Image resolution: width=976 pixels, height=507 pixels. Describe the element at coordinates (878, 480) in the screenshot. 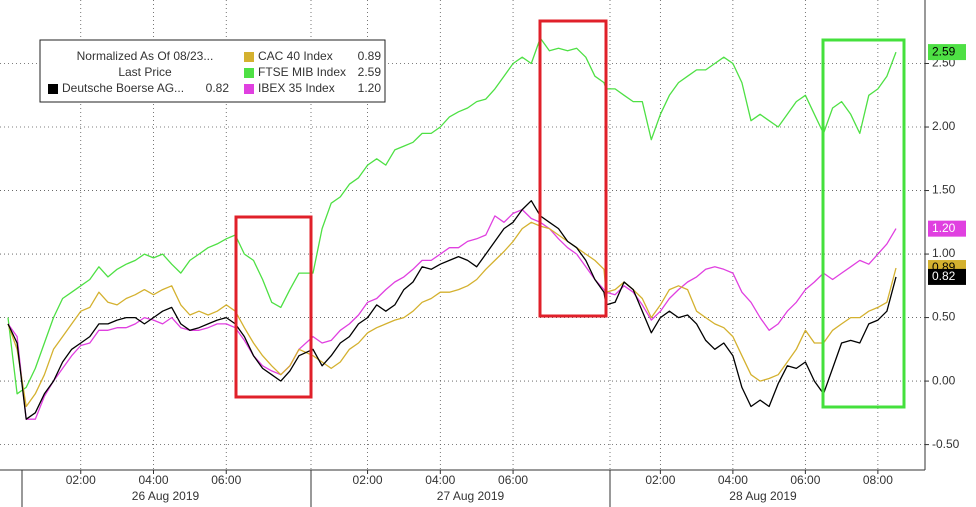

I see `x-tick-label: 08:00` at that location.